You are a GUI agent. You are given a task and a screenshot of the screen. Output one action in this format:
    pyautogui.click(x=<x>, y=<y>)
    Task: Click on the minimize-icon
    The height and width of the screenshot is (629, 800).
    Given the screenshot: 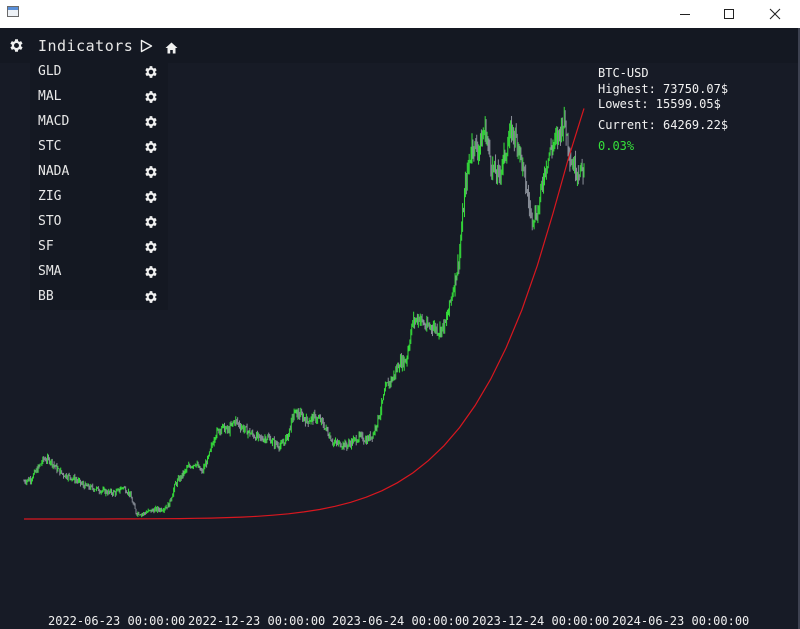 What is the action you would take?
    pyautogui.click(x=685, y=14)
    